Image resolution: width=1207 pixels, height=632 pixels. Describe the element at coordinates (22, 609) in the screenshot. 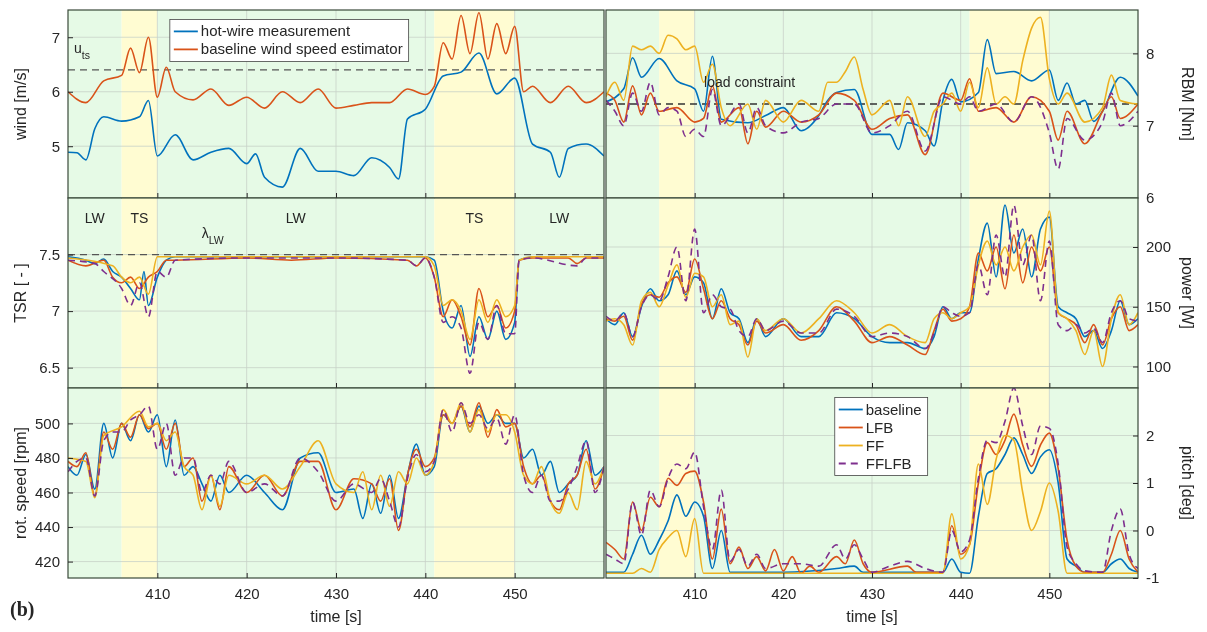

I see `text: (b)` at that location.